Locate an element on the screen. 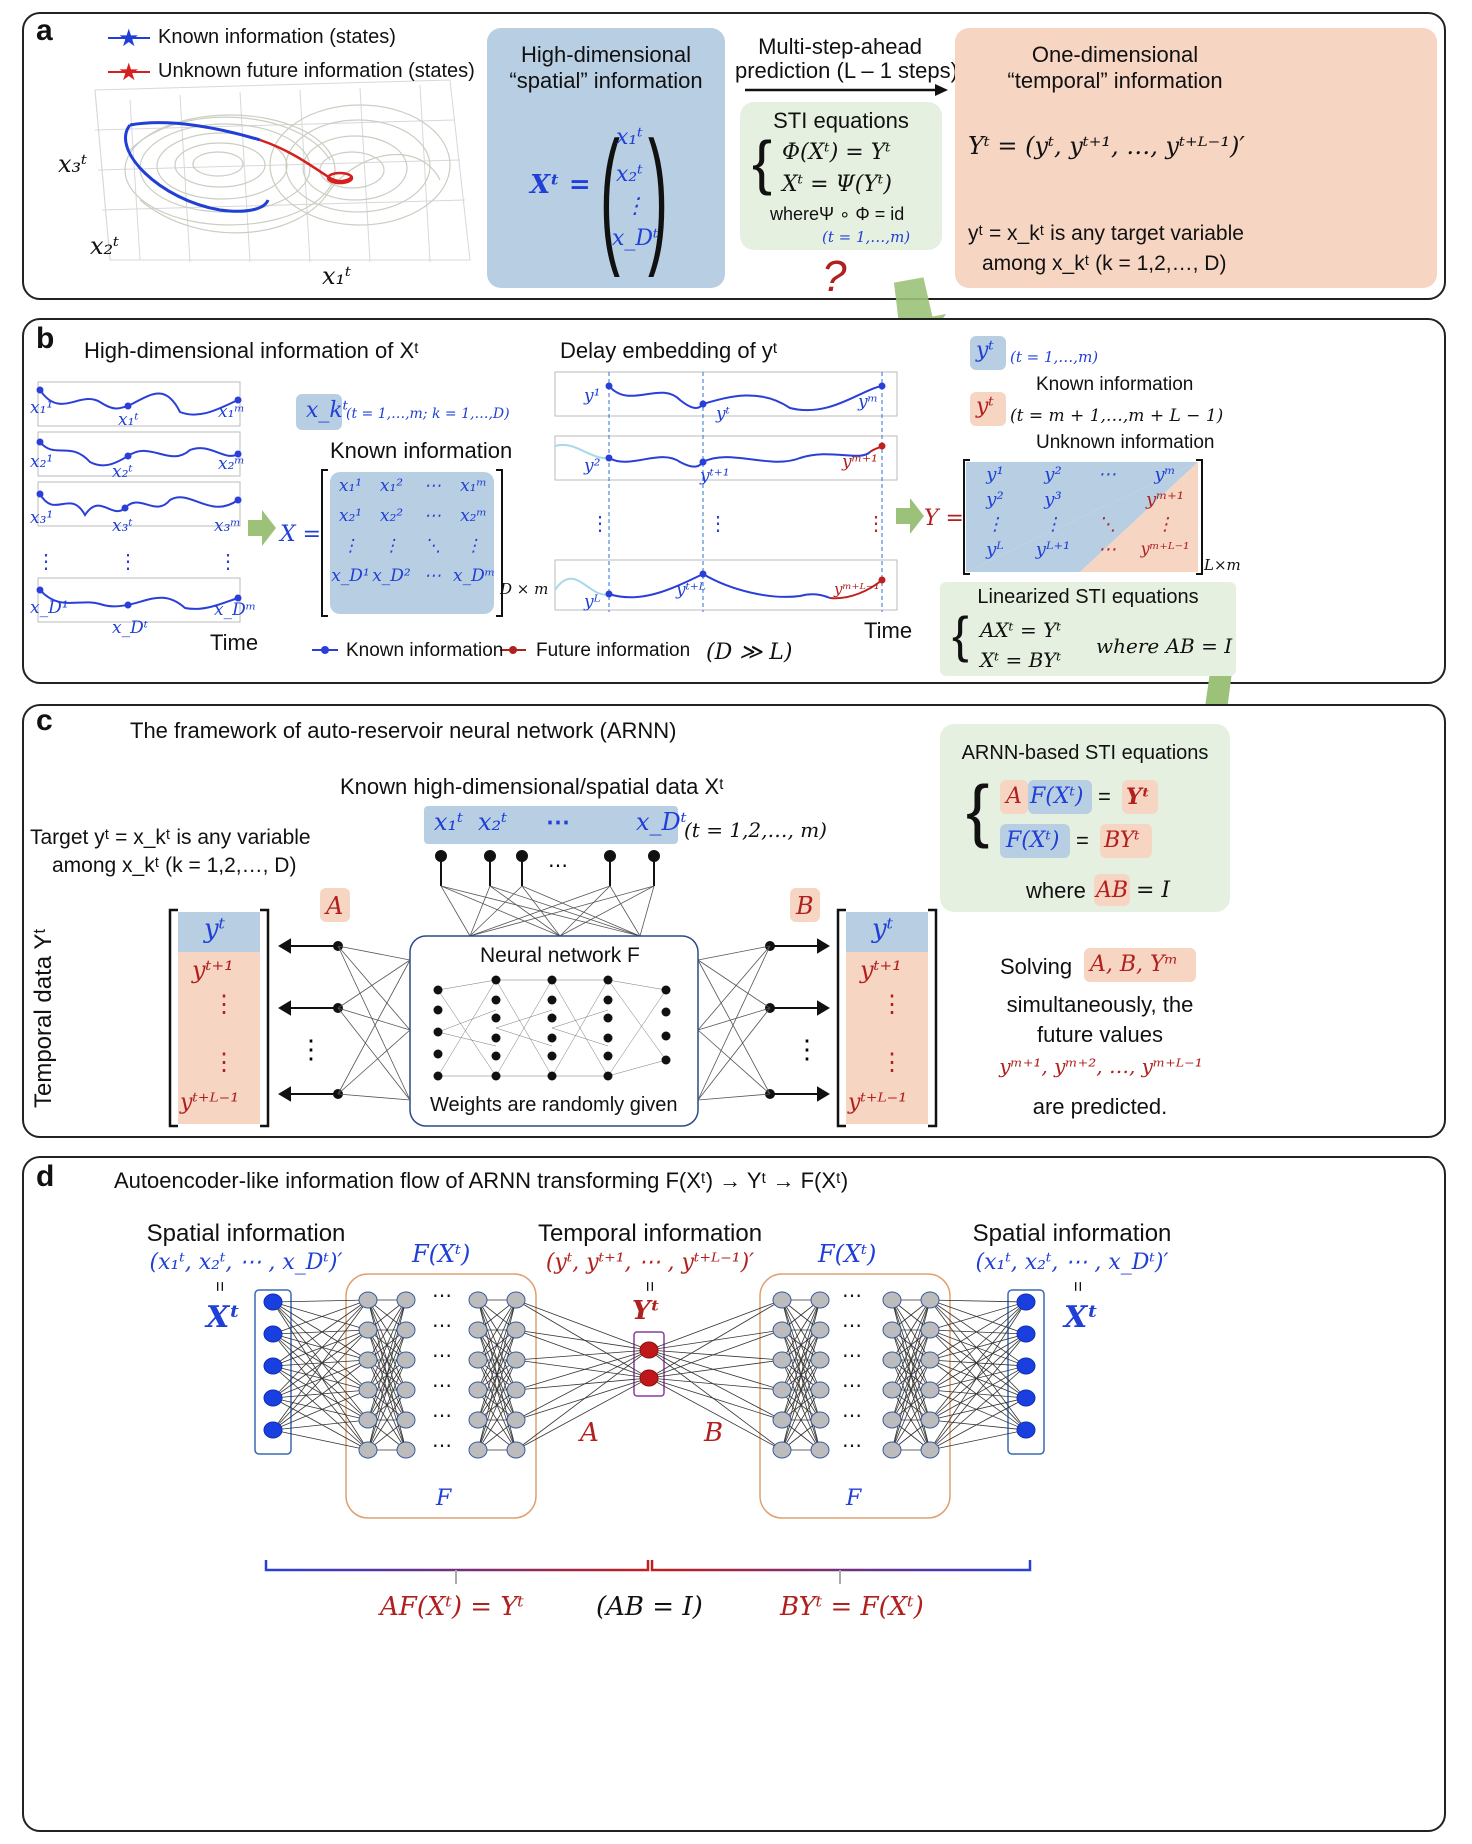 The width and height of the screenshot is (1472, 1844). delay-2-r: yᵐ⁺ᴸ⁻¹ is located at coordinates (857, 589).